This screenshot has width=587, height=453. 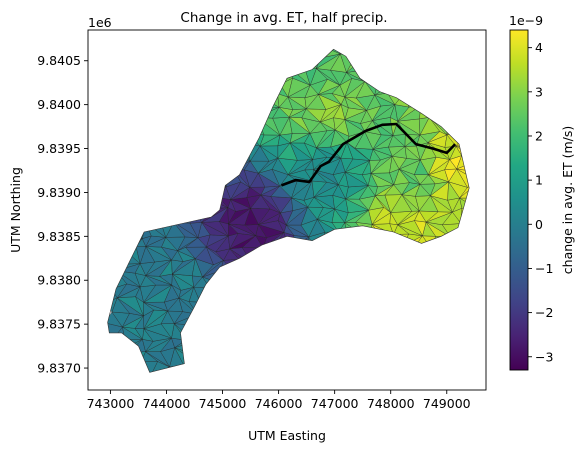 What do you see at coordinates (539, 47) in the screenshot?
I see `colorbar-tick-label: 4` at bounding box center [539, 47].